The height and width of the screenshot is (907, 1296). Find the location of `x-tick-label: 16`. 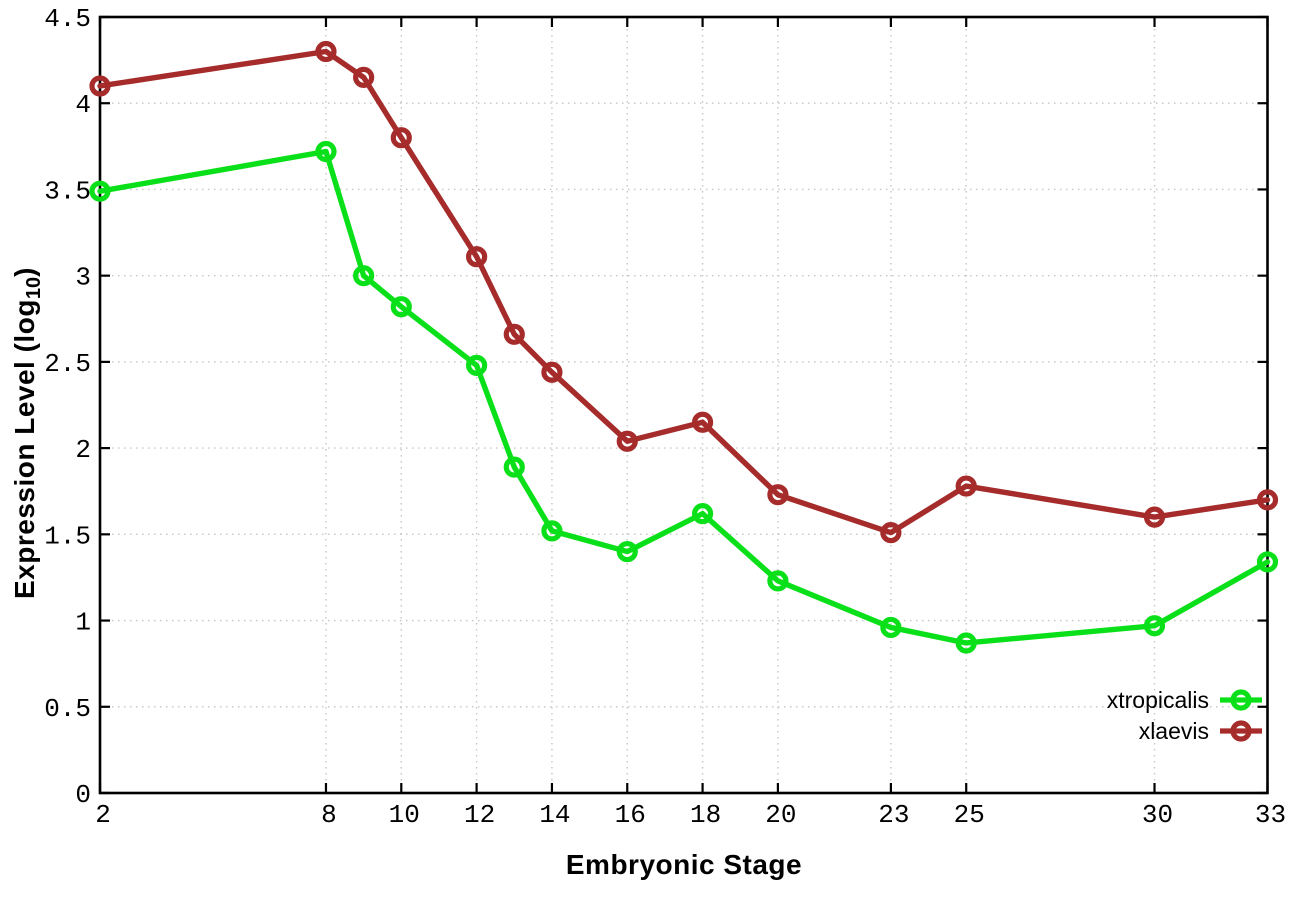

x-tick-label: 16 is located at coordinates (630, 815).